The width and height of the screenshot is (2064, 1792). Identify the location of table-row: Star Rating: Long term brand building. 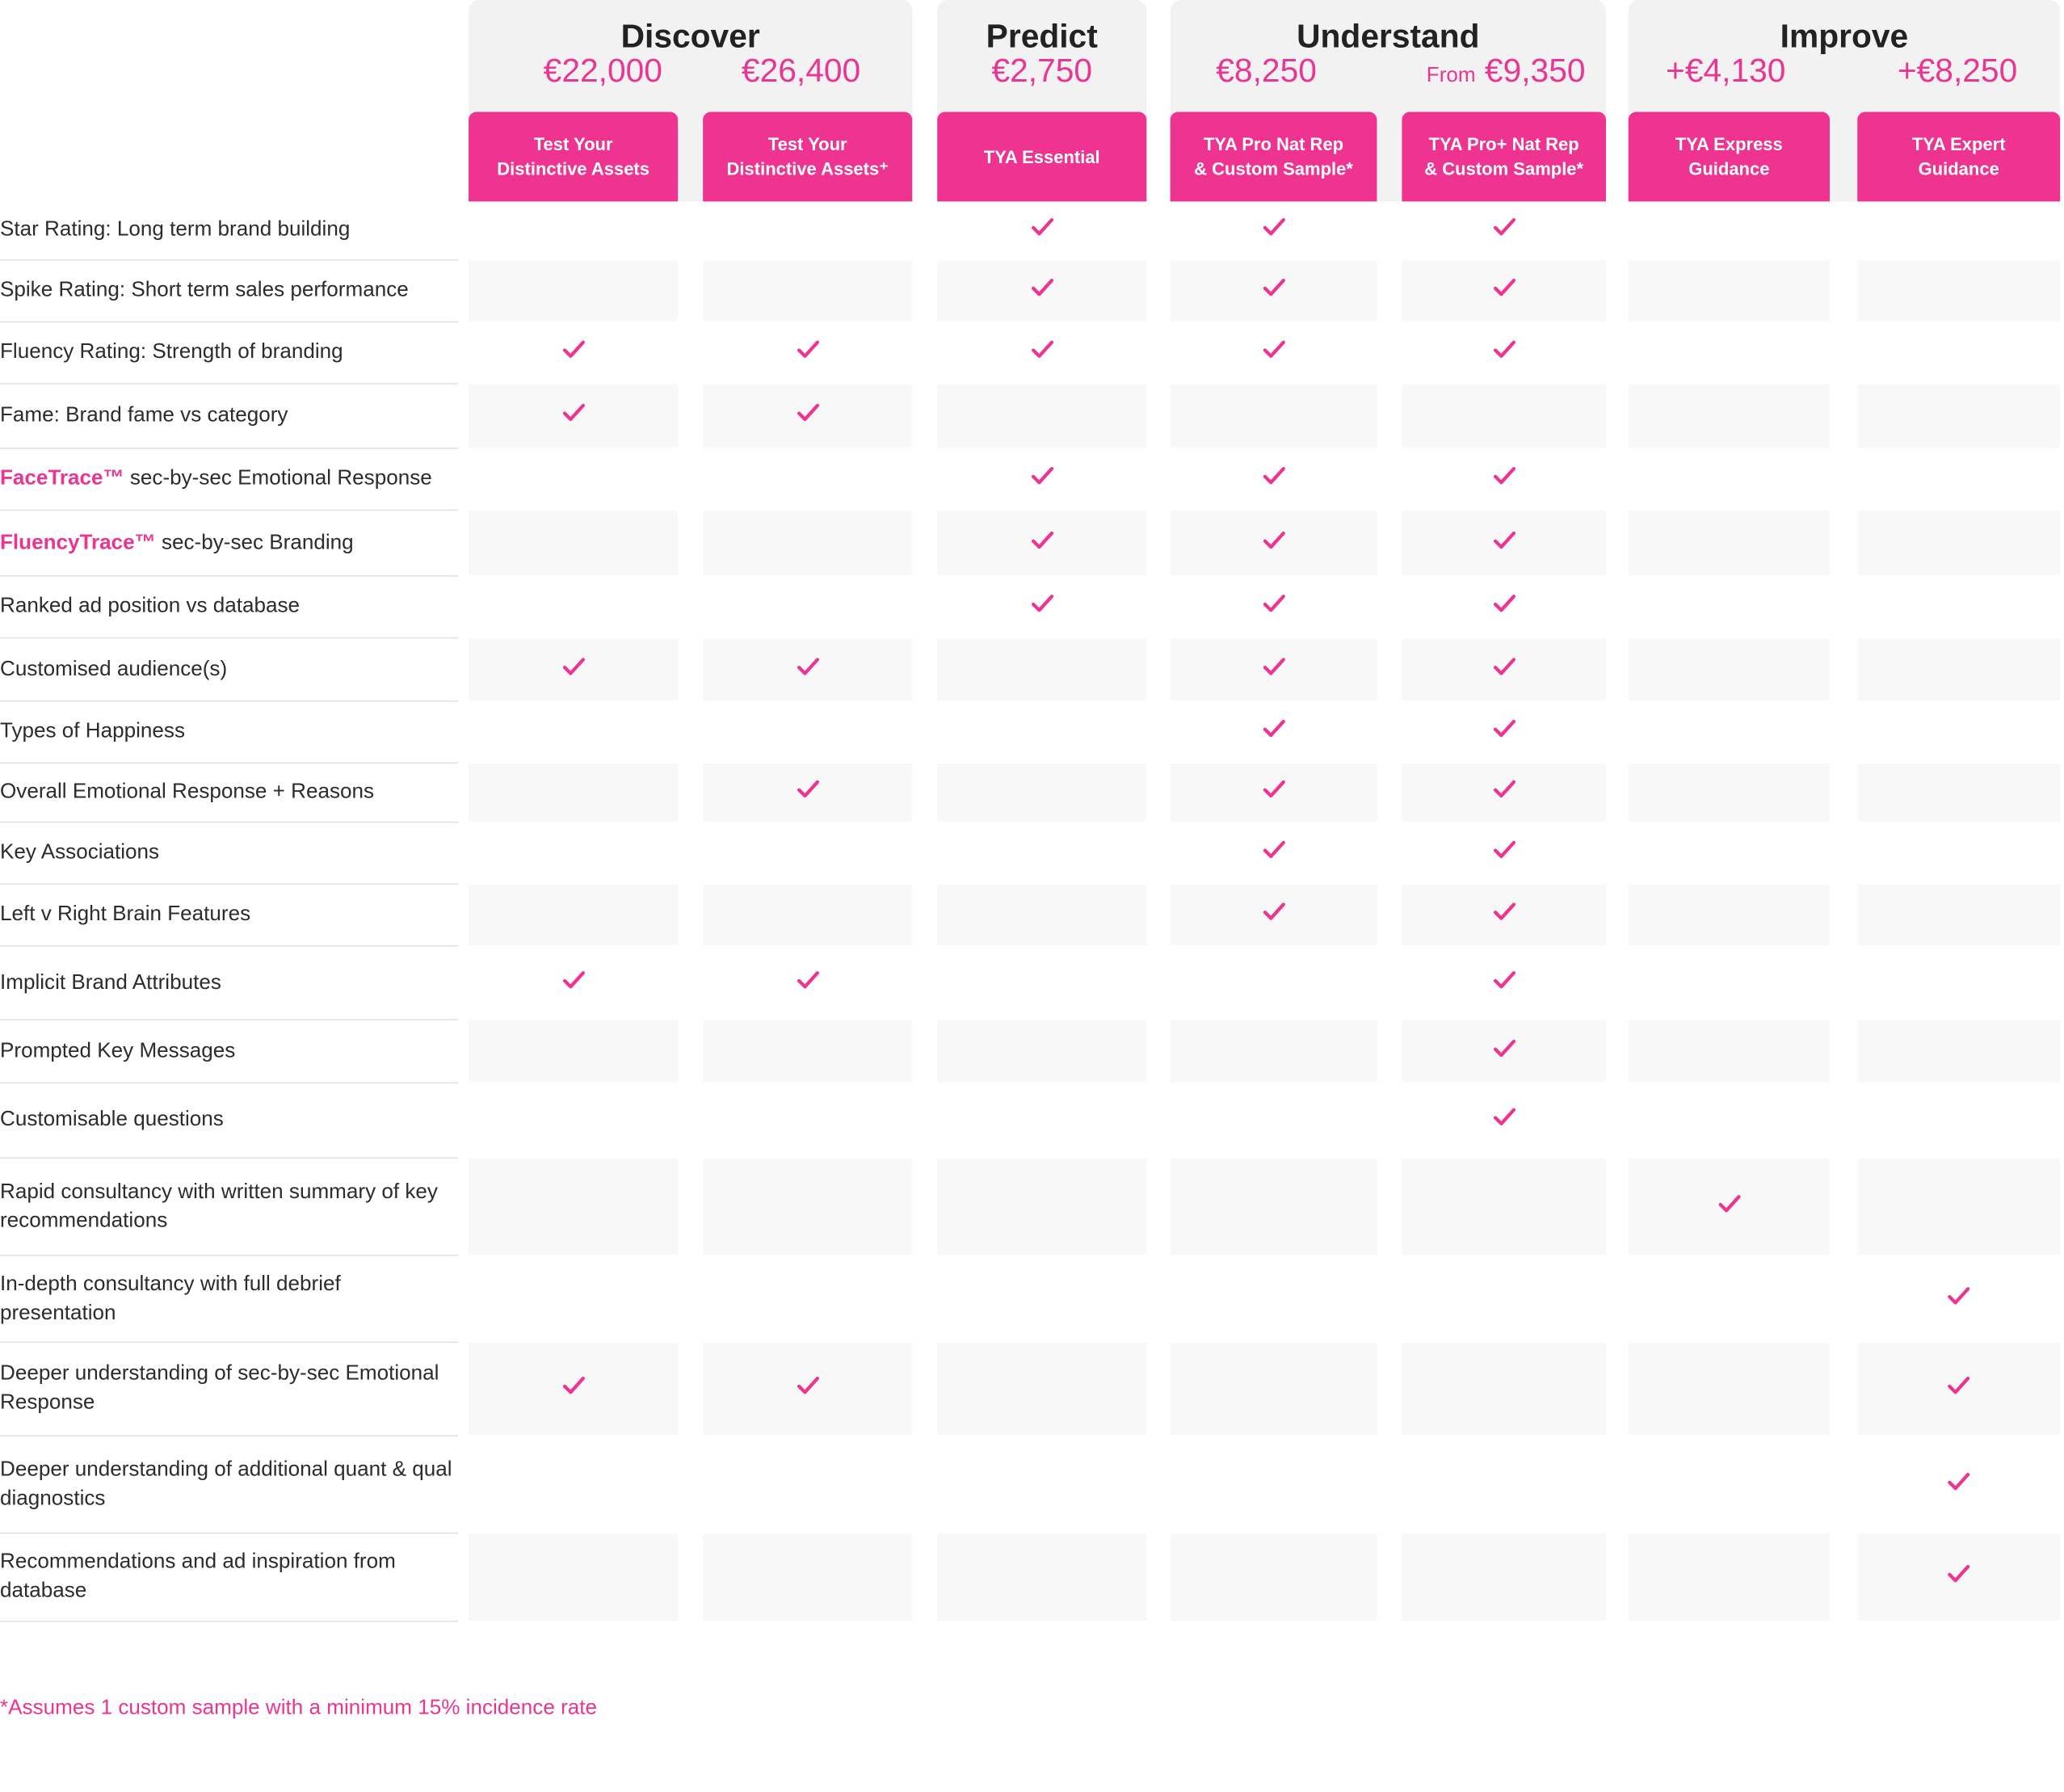
(1032, 231).